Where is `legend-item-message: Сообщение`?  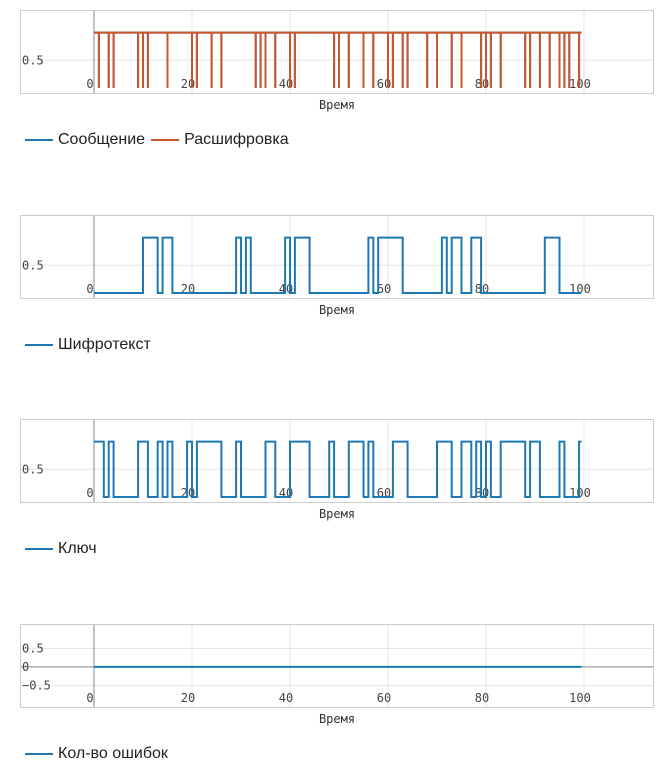 legend-item-message: Сообщение is located at coordinates (85, 140).